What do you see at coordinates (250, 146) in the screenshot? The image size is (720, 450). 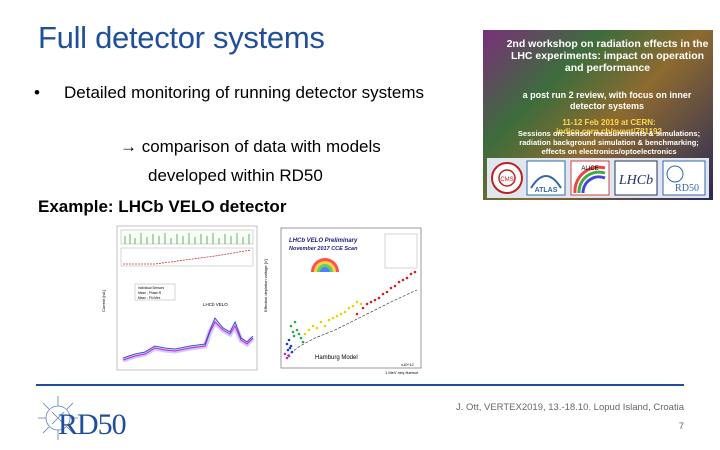 I see `arrow-line-1: → comparison of data with models` at bounding box center [250, 146].